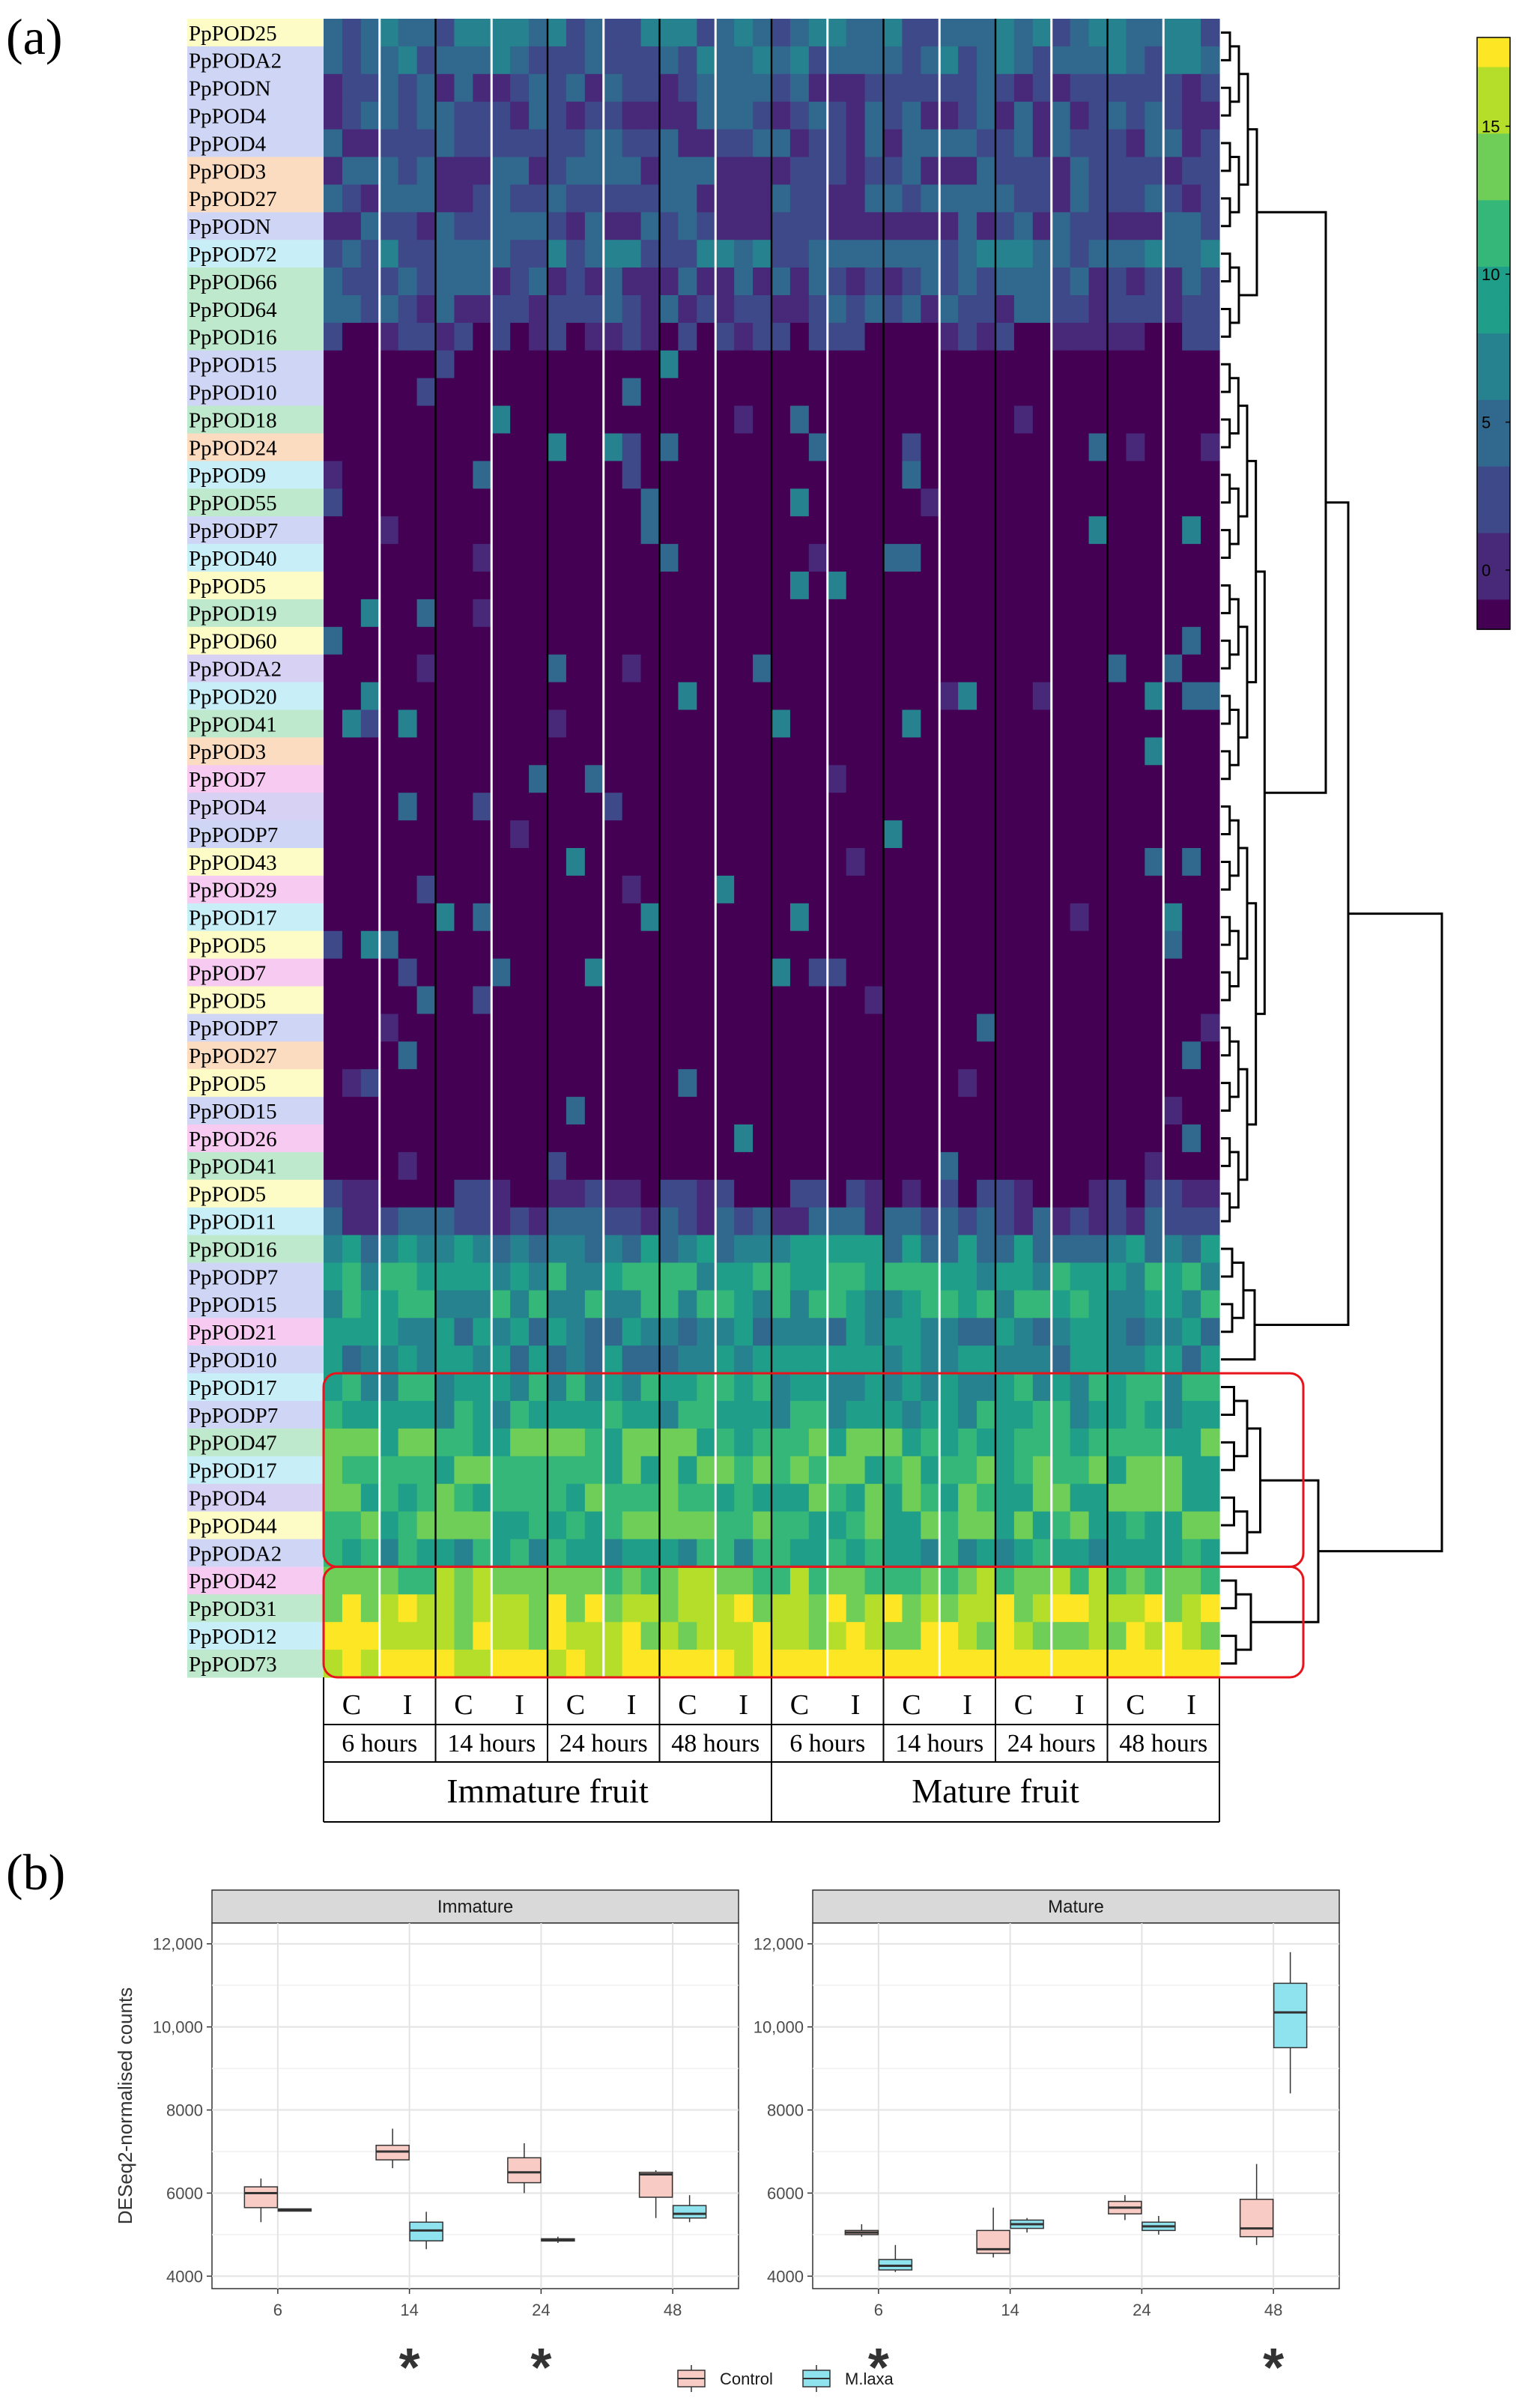 This screenshot has width=1540, height=2401. What do you see at coordinates (715, 1743) in the screenshot?
I see `time-label: 48 hours` at bounding box center [715, 1743].